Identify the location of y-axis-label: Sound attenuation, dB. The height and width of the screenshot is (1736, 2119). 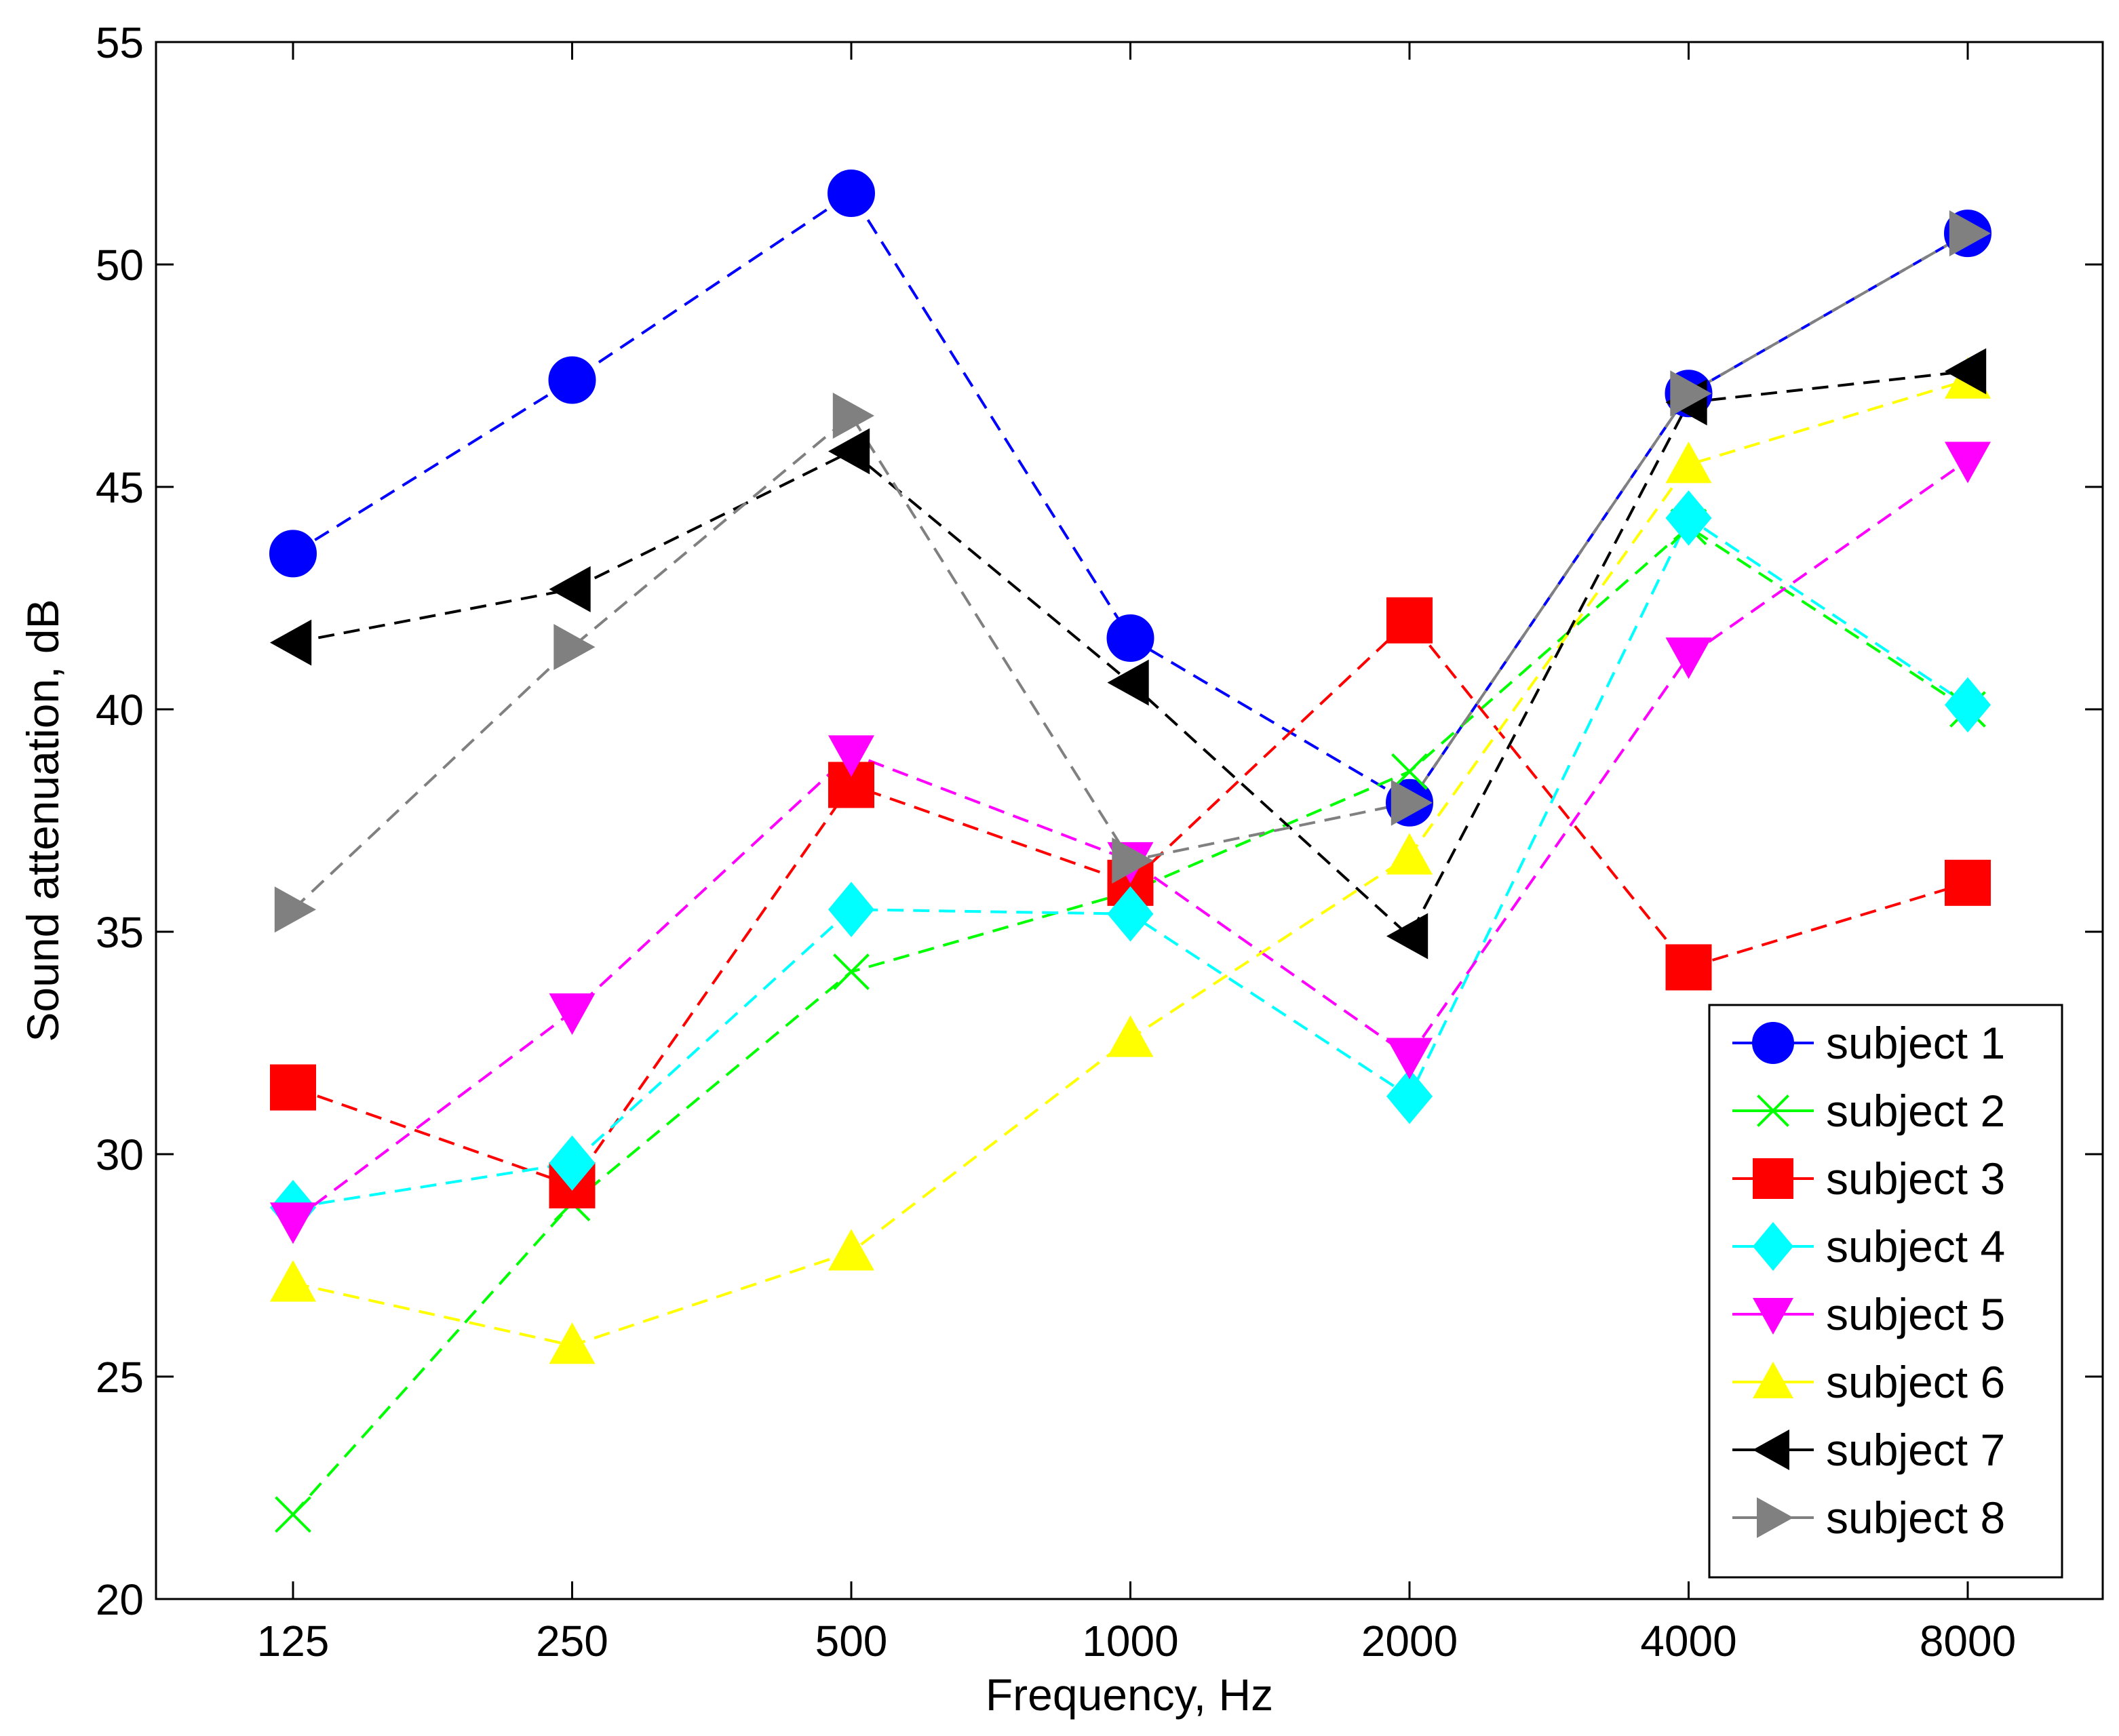
(43, 820).